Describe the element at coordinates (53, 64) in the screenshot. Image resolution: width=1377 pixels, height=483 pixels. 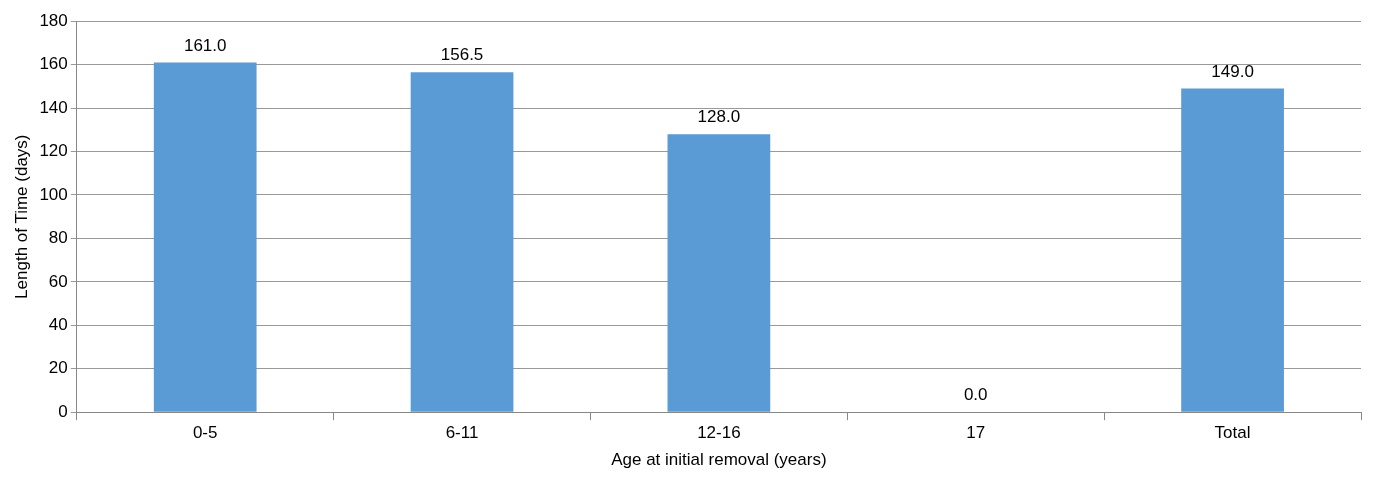
I see `y-tick-label: 160` at that location.